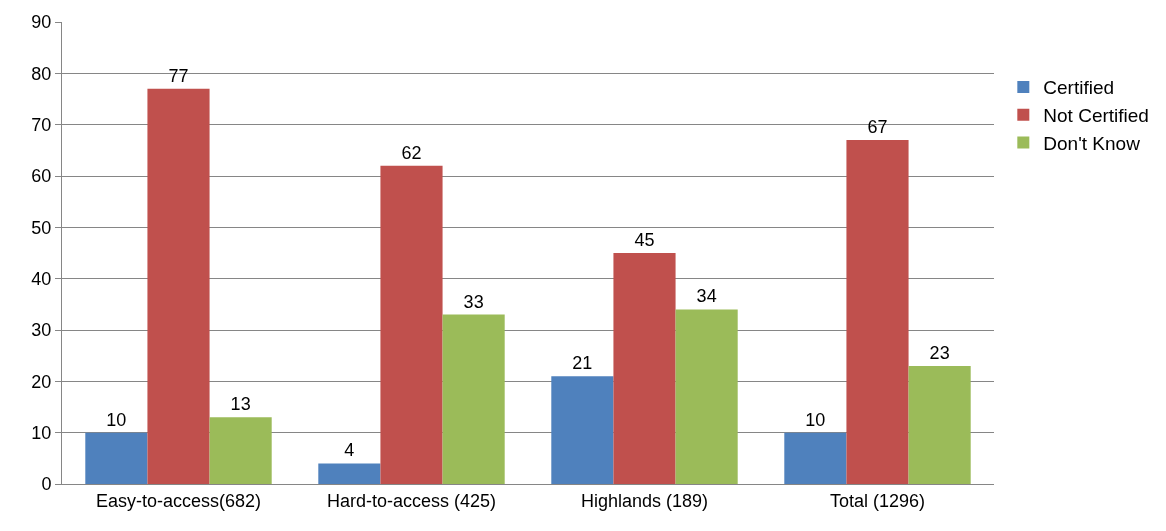 Image resolution: width=1166 pixels, height=531 pixels. Describe the element at coordinates (1092, 143) in the screenshot. I see `legend-label: Don't Know` at that location.